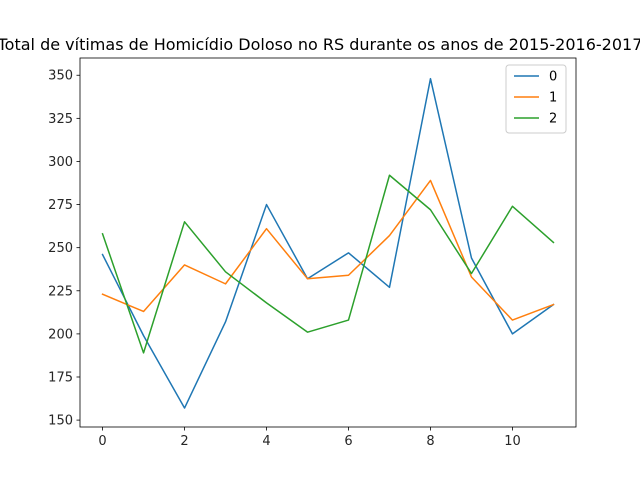  What do you see at coordinates (266, 441) in the screenshot?
I see `x-tick-label: 4` at bounding box center [266, 441].